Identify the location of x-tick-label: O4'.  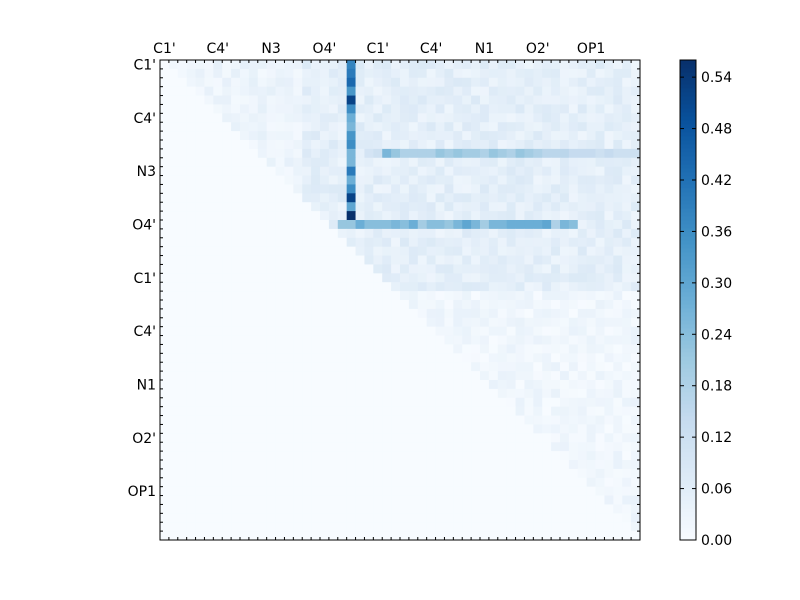
(325, 49).